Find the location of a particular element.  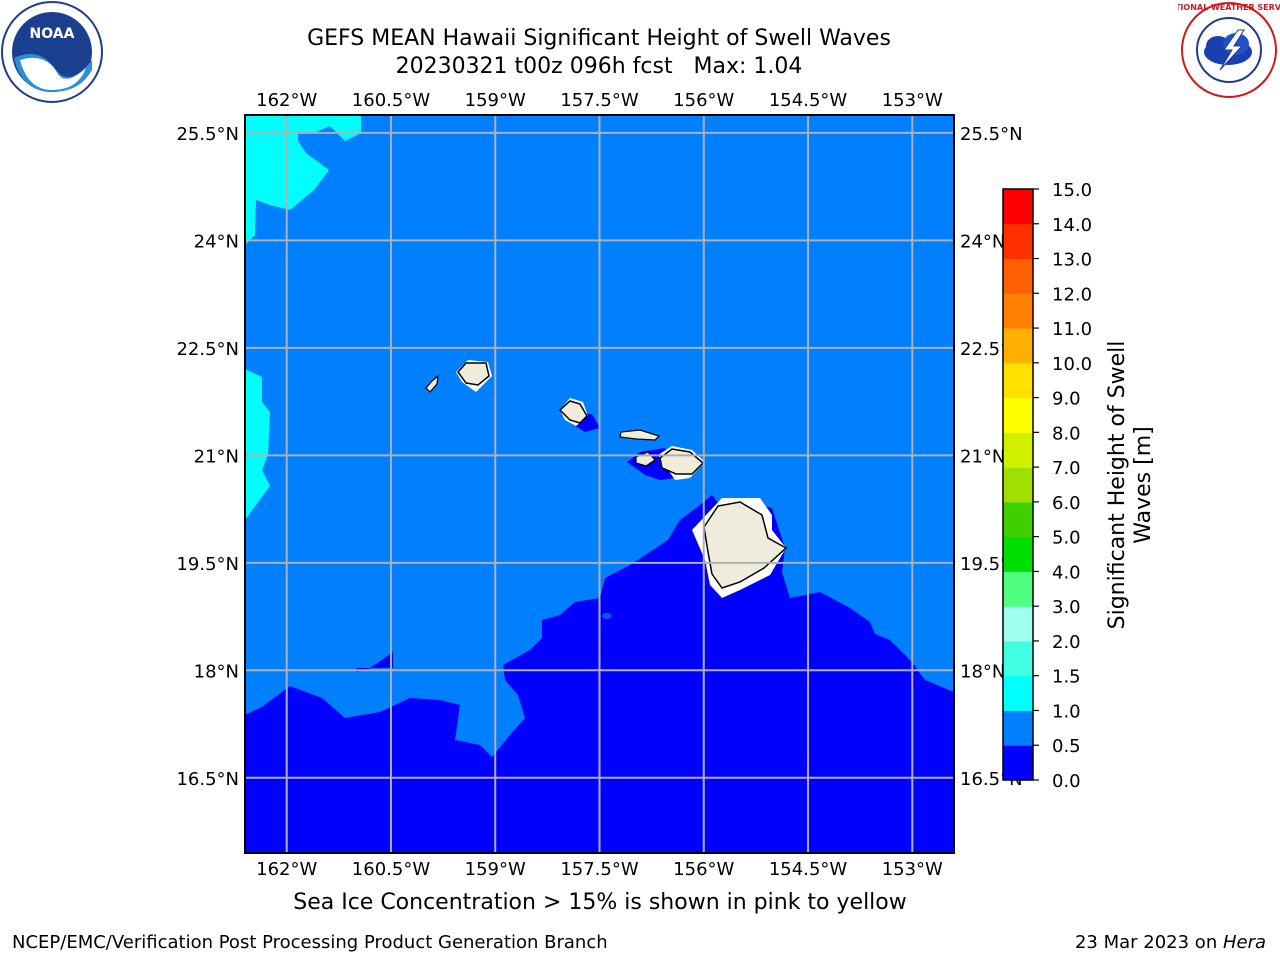

lon-tick-label-top: 162°W is located at coordinates (286, 100).